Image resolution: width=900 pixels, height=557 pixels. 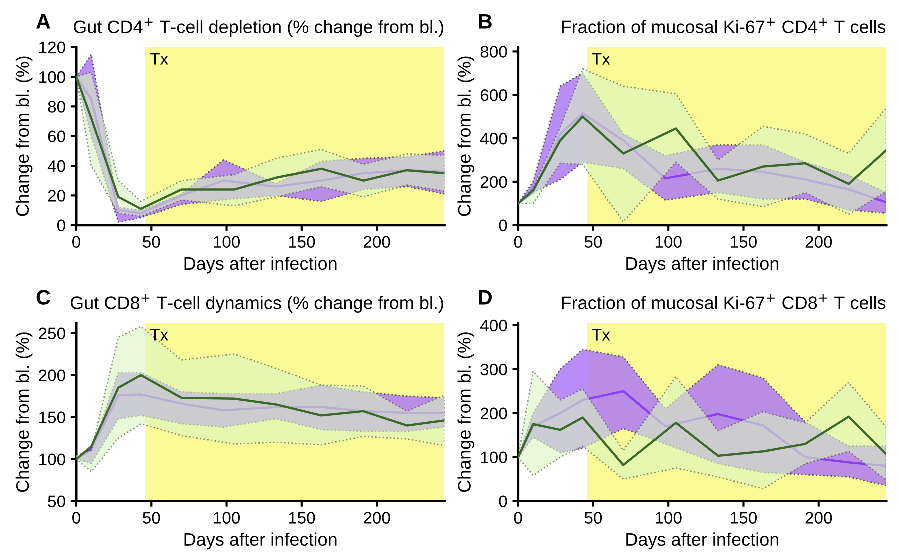 I want to click on chart-title: Fraction of mucosal Ki-67$^{+}$ CD4$^{+}$ T cells, so click(x=724, y=26).